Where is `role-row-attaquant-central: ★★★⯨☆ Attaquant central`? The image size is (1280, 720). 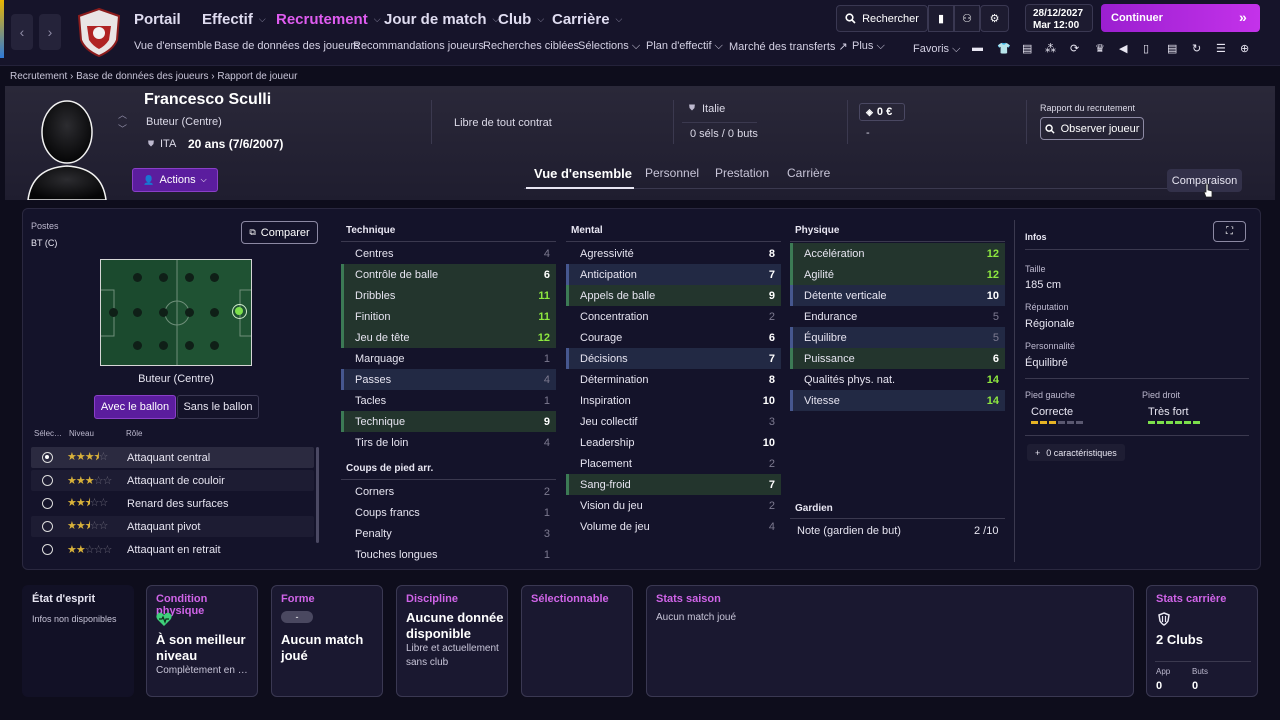 role-row-attaquant-central: ★★★⯨☆ Attaquant central is located at coordinates (172, 457).